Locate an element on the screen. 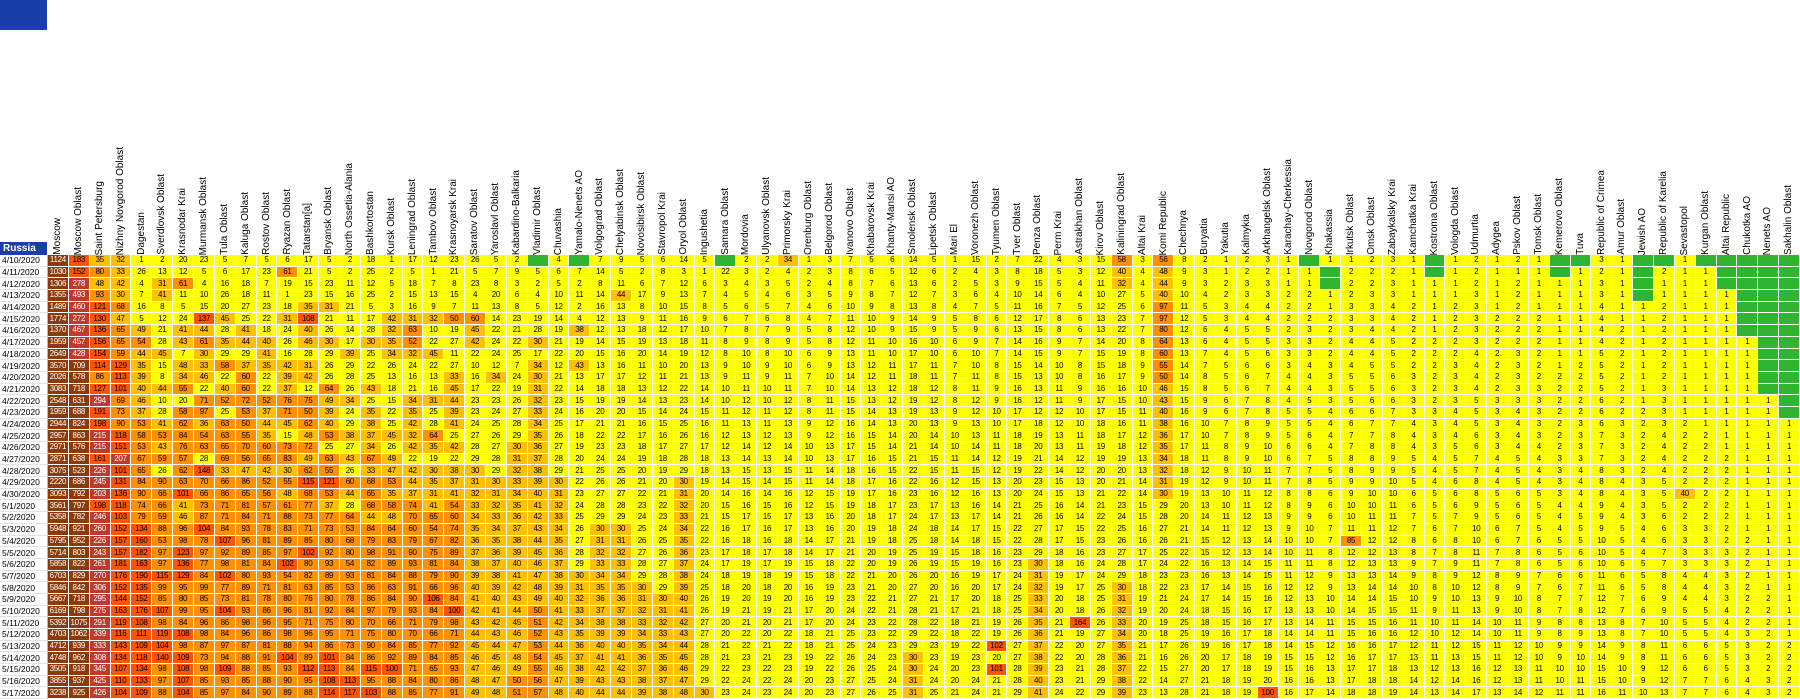 Image resolution: width=1800 pixels, height=699 pixels. data-cell: 83 is located at coordinates (288, 529).